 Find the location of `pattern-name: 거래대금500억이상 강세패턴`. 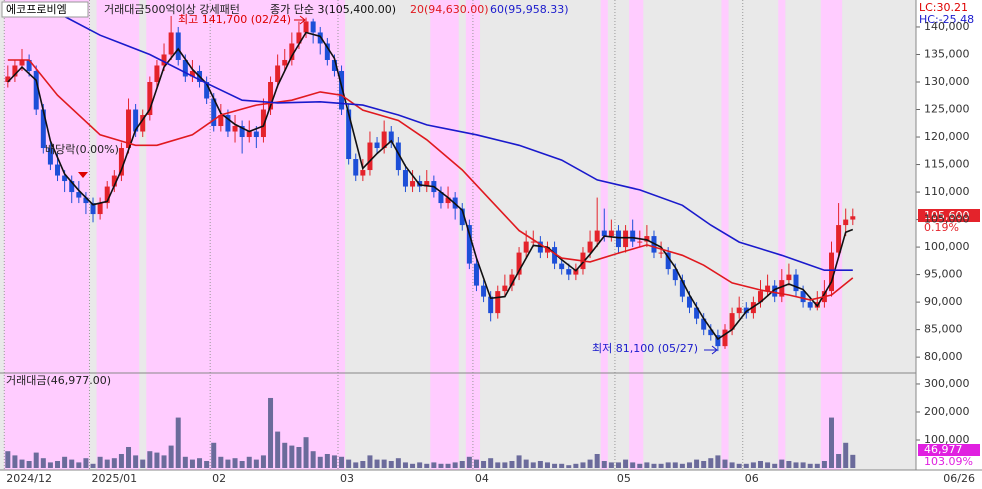

pattern-name: 거래대금500억이상 강세패턴 is located at coordinates (172, 9).